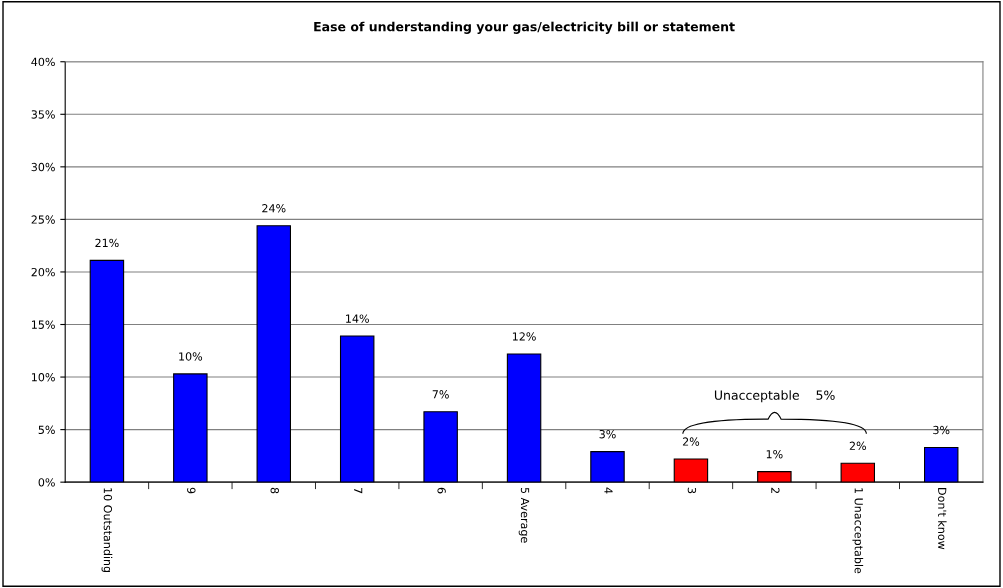 Image resolution: width=1003 pixels, height=588 pixels. I want to click on x-tick-label: Don't know, so click(942, 519).